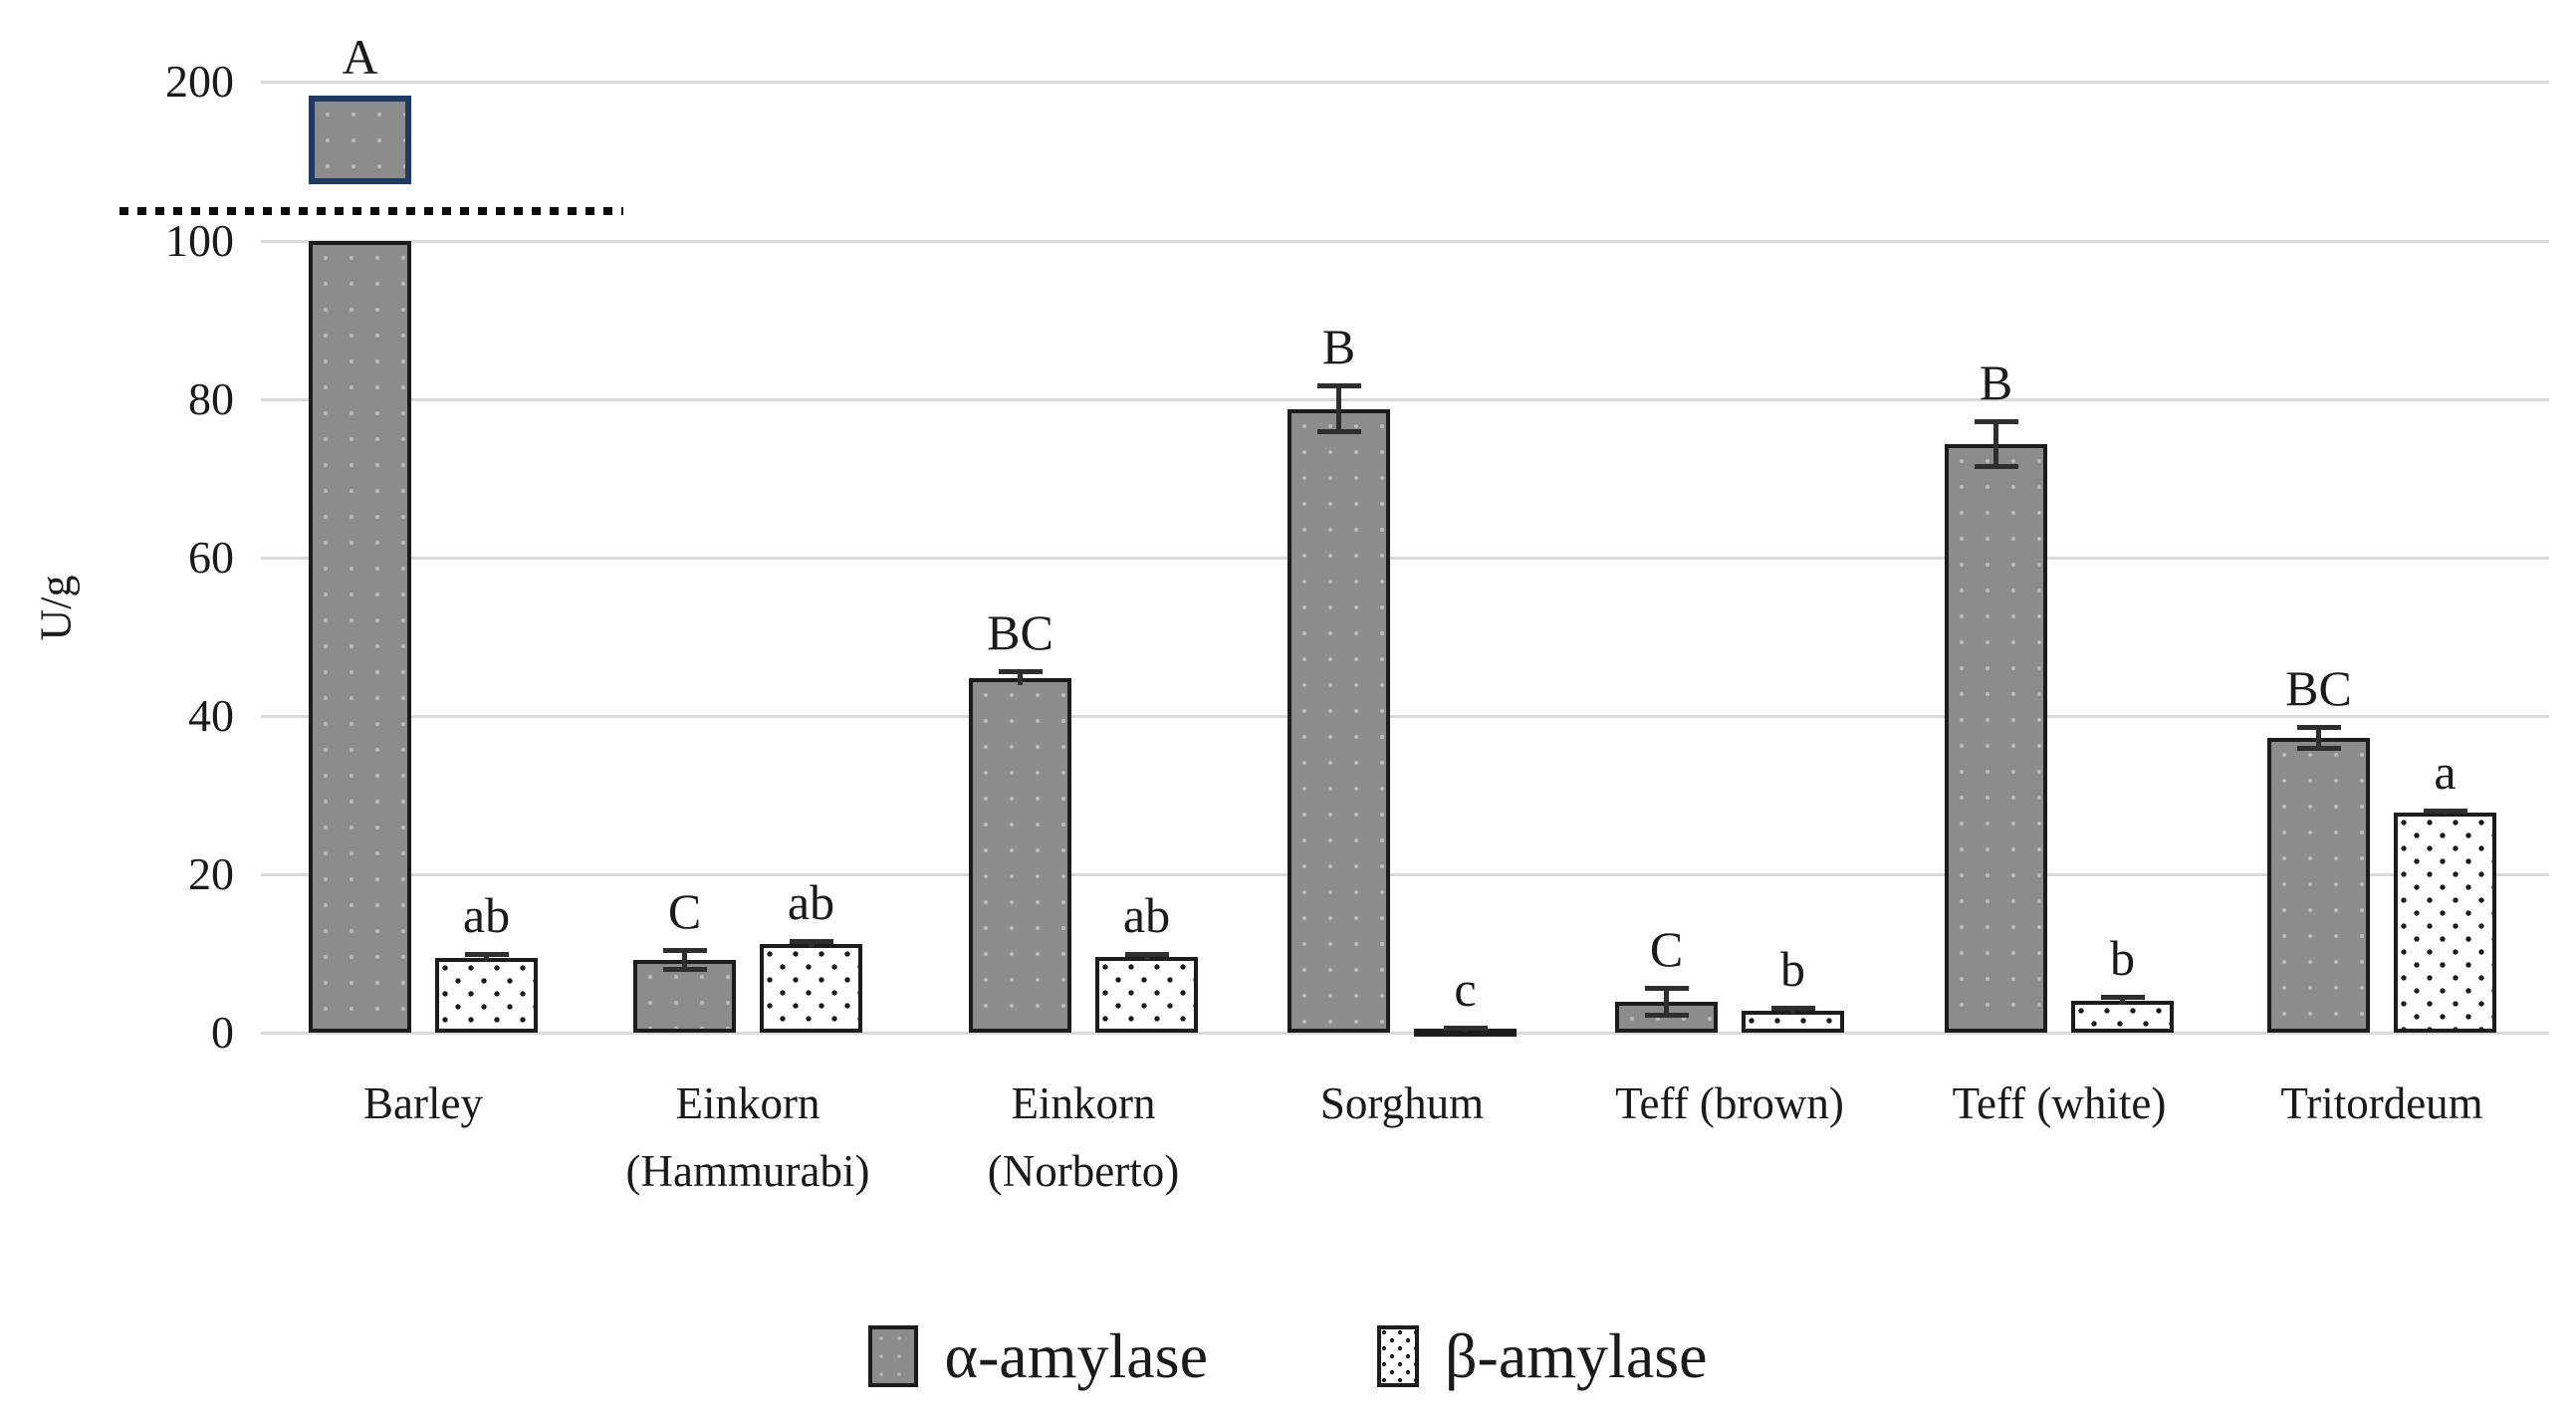 This screenshot has height=1425, width=2576. Describe the element at coordinates (1996, 383) in the screenshot. I see `significance-letter-alpha-teff-white: B` at that location.